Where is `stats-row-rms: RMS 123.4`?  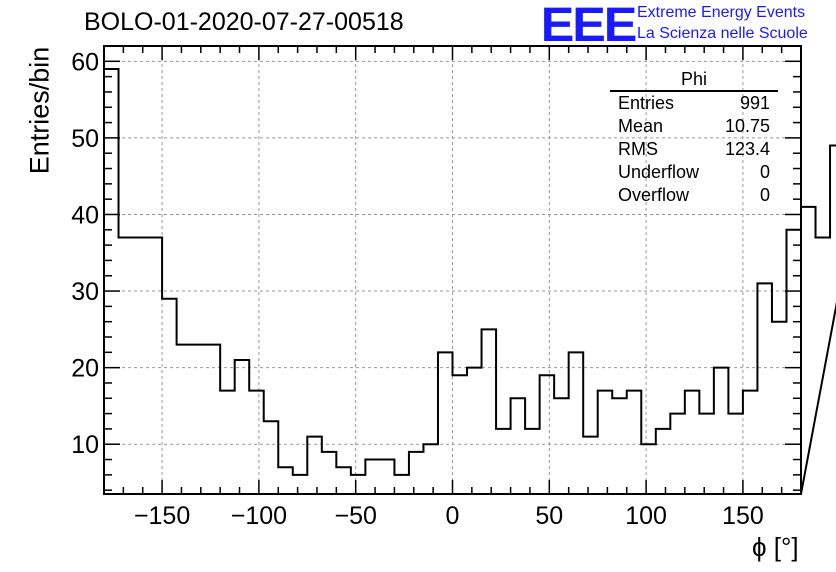
stats-row-rms: RMS 123.4 is located at coordinates (694, 149).